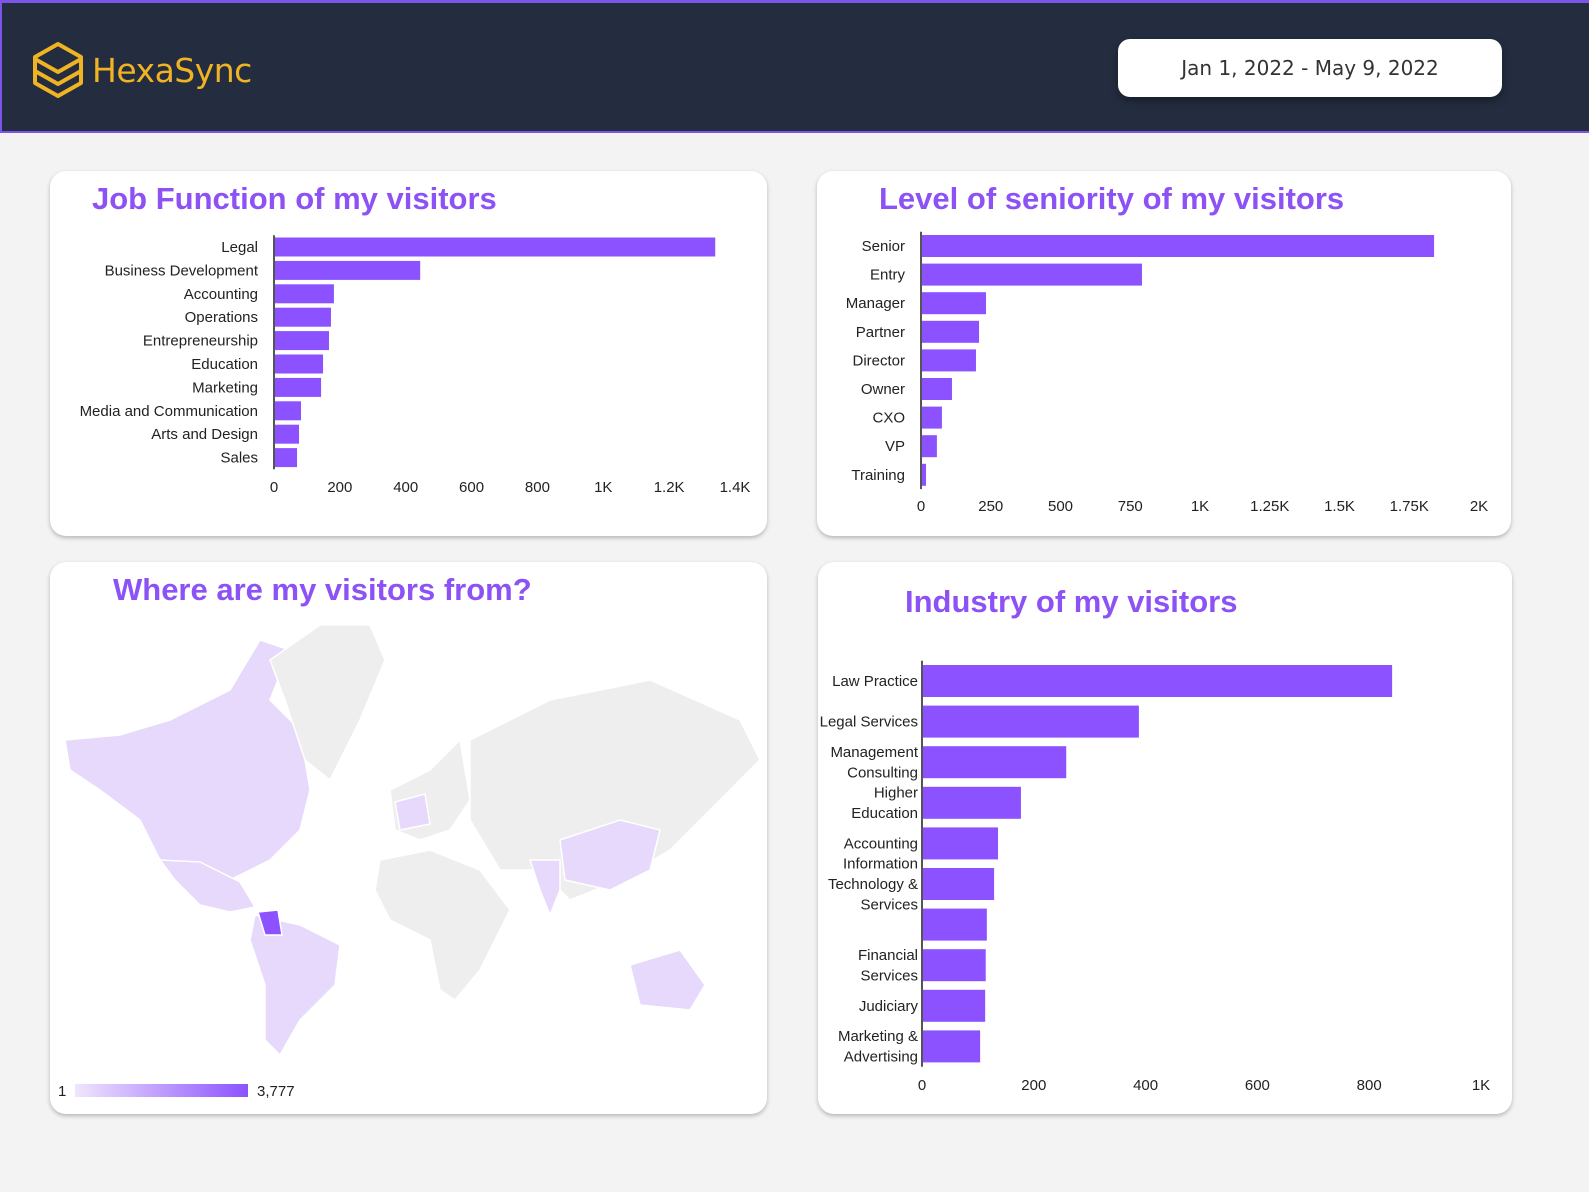 Image resolution: width=1589 pixels, height=1192 pixels. I want to click on category-label: Advertising, so click(881, 1057).